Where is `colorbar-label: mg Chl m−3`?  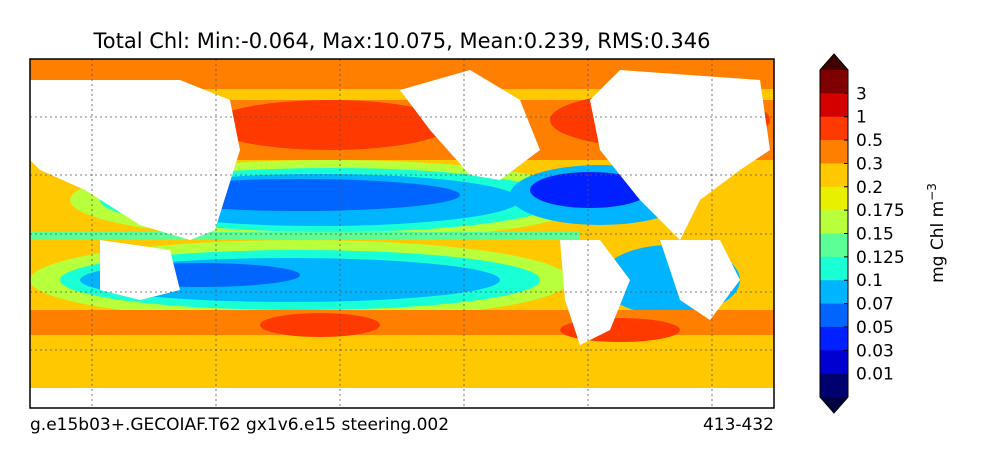 colorbar-label: mg Chl m−3 is located at coordinates (936, 233).